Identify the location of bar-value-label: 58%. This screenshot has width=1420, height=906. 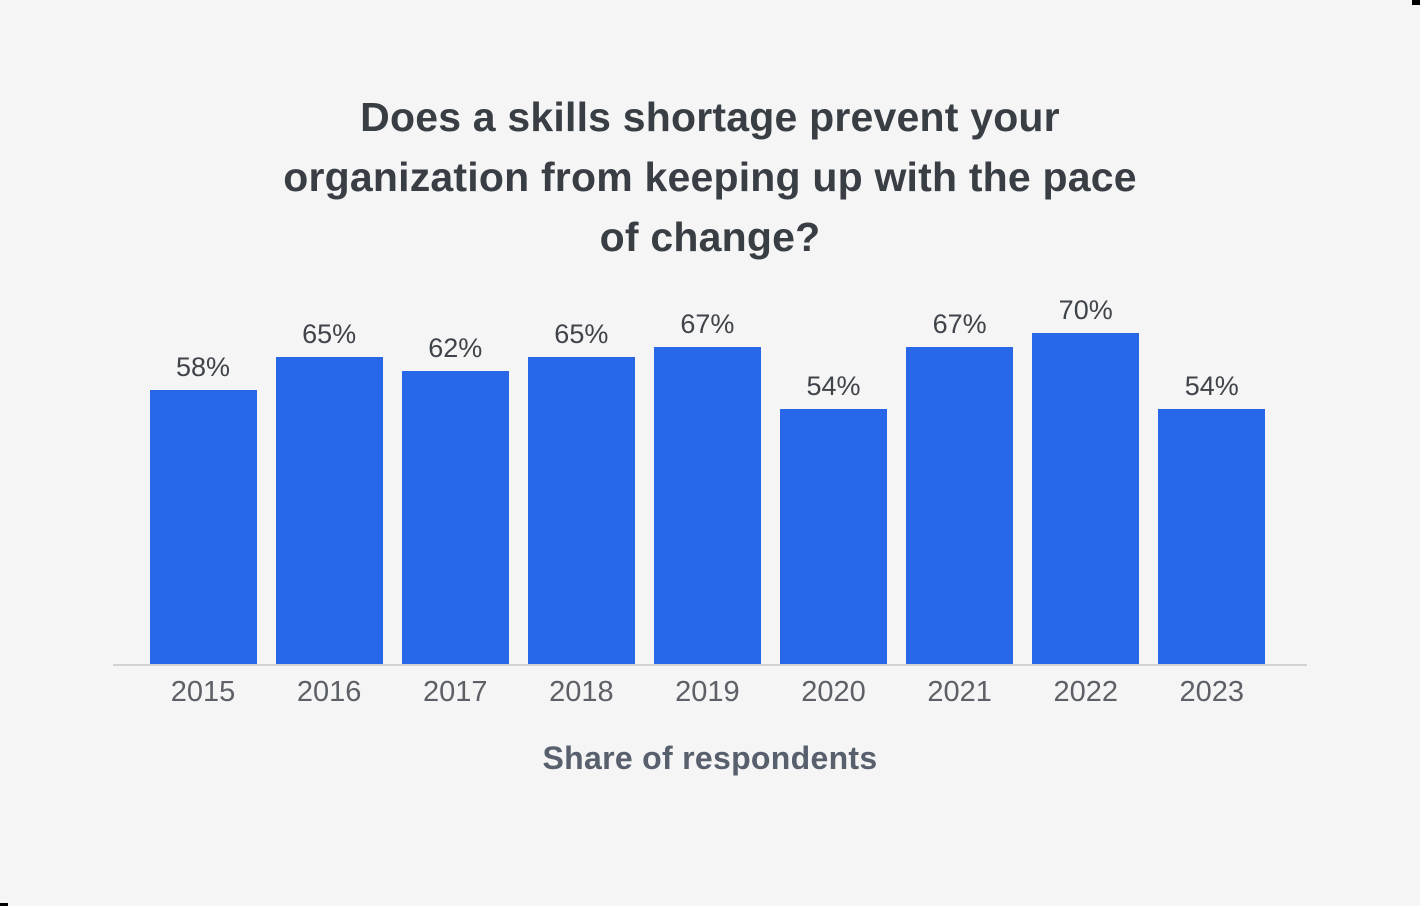
(203, 367).